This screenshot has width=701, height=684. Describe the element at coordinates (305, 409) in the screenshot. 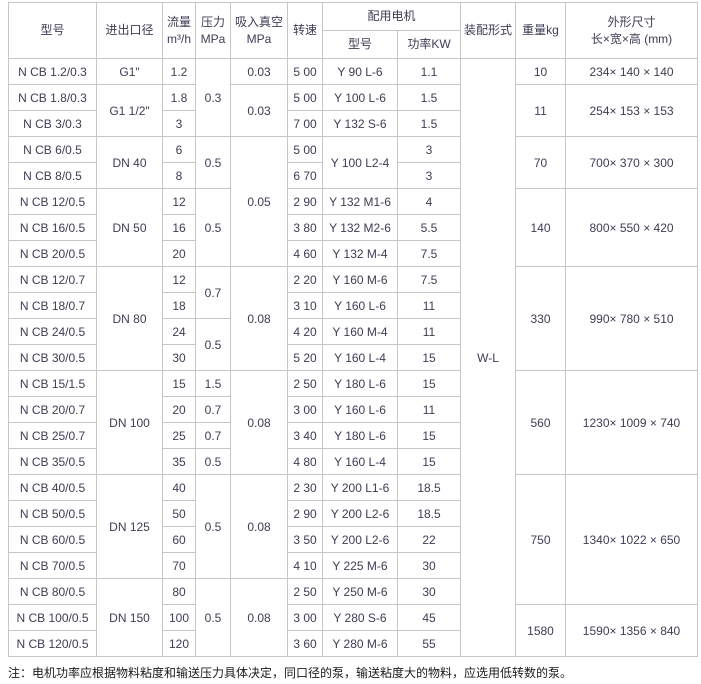

I see `table-cell: 3 00` at that location.